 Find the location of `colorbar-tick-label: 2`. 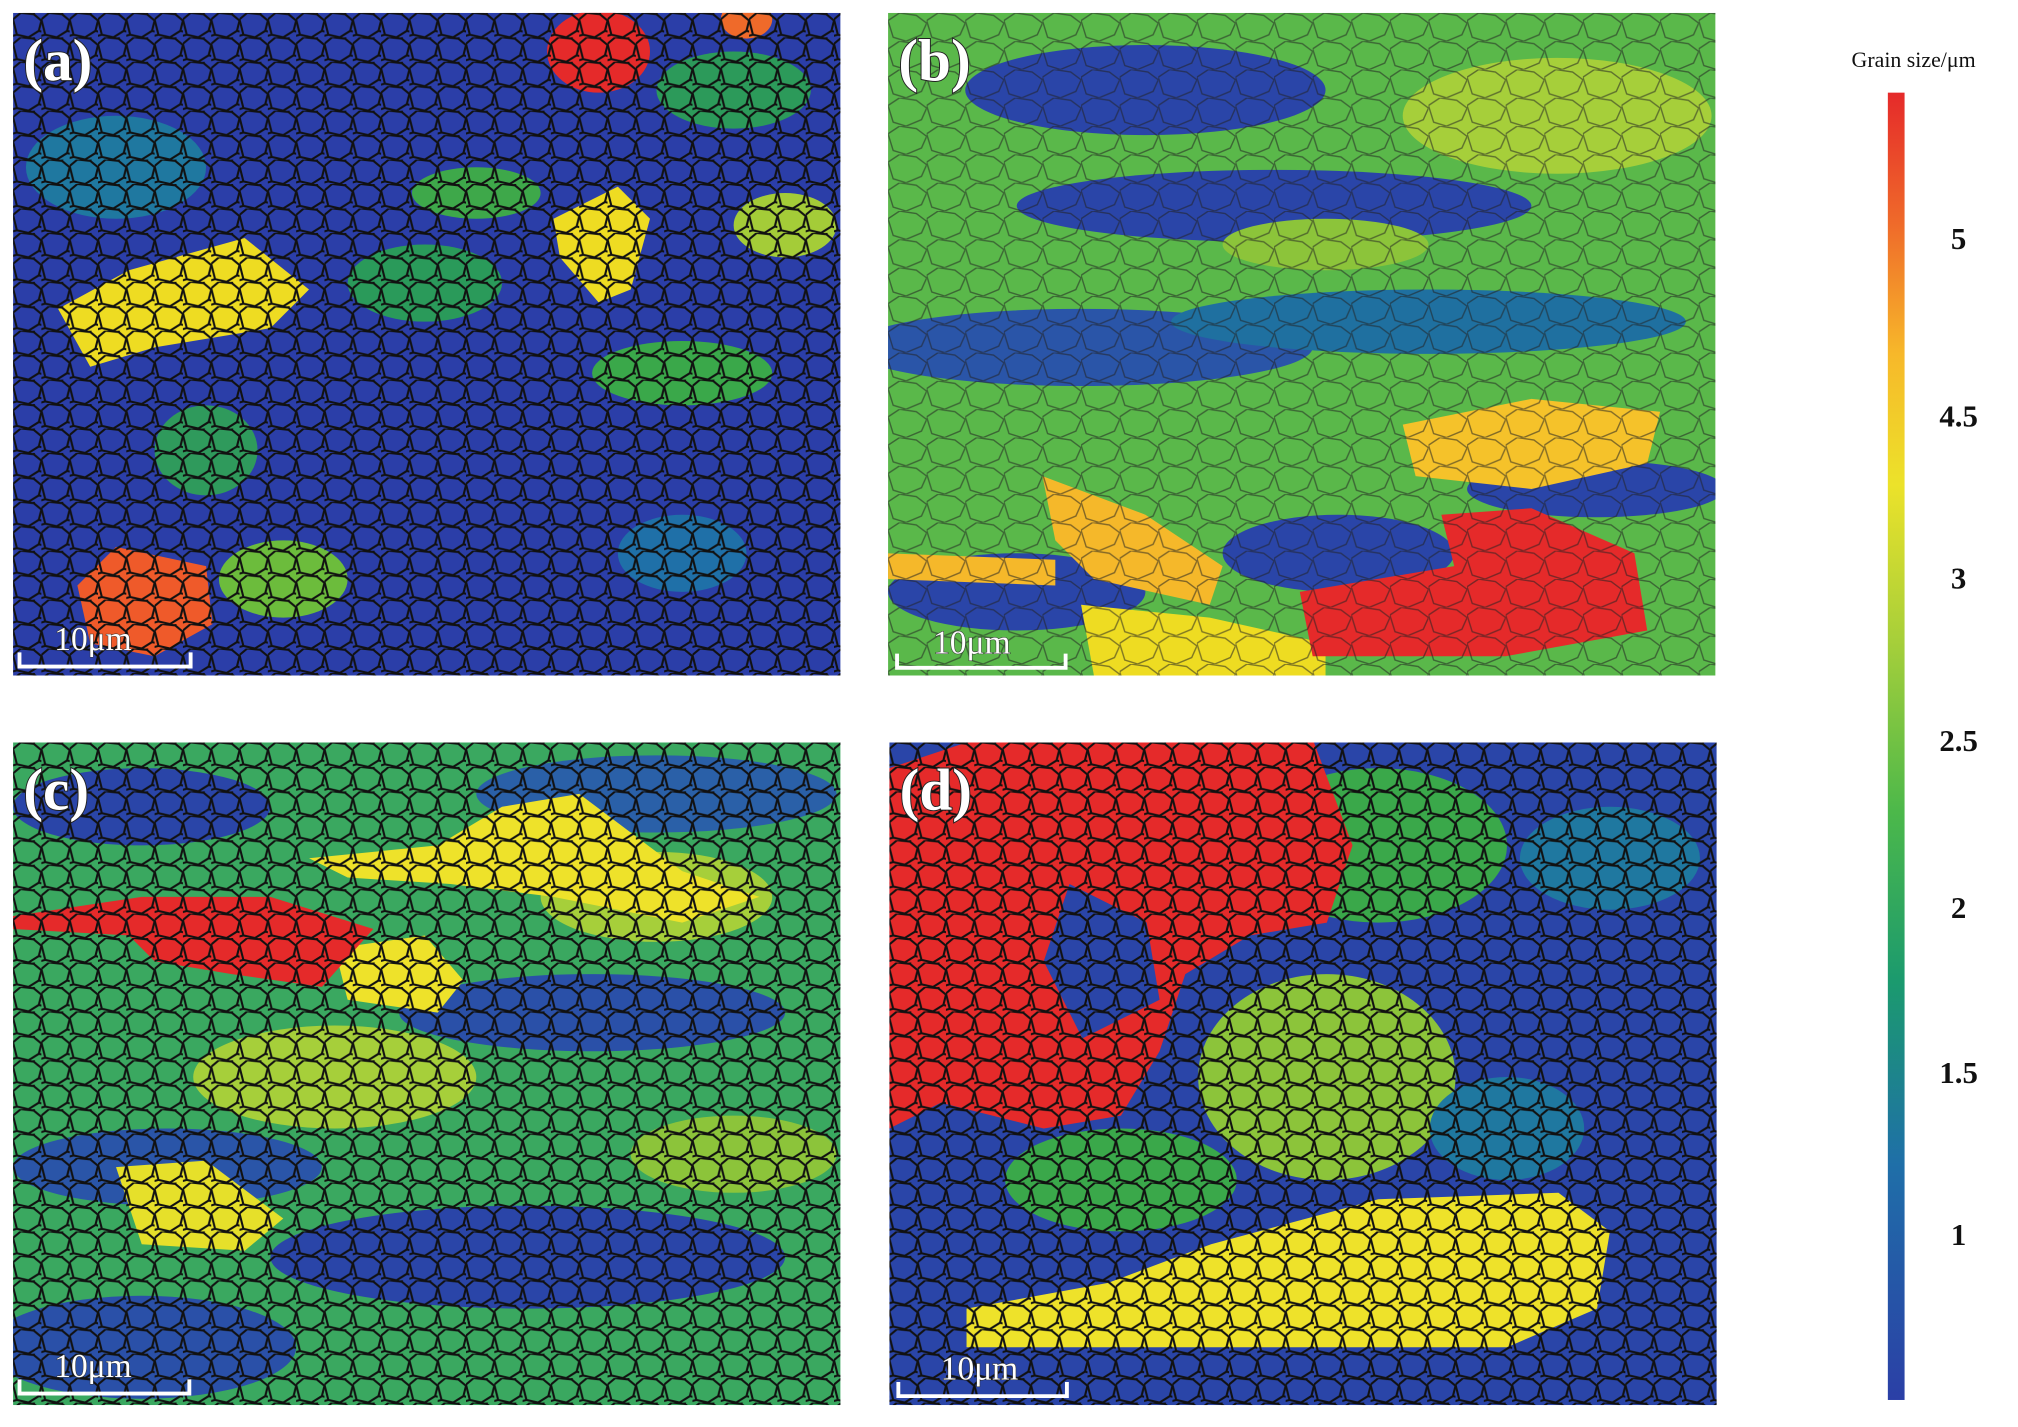

colorbar-tick-label: 2 is located at coordinates (1958, 907).